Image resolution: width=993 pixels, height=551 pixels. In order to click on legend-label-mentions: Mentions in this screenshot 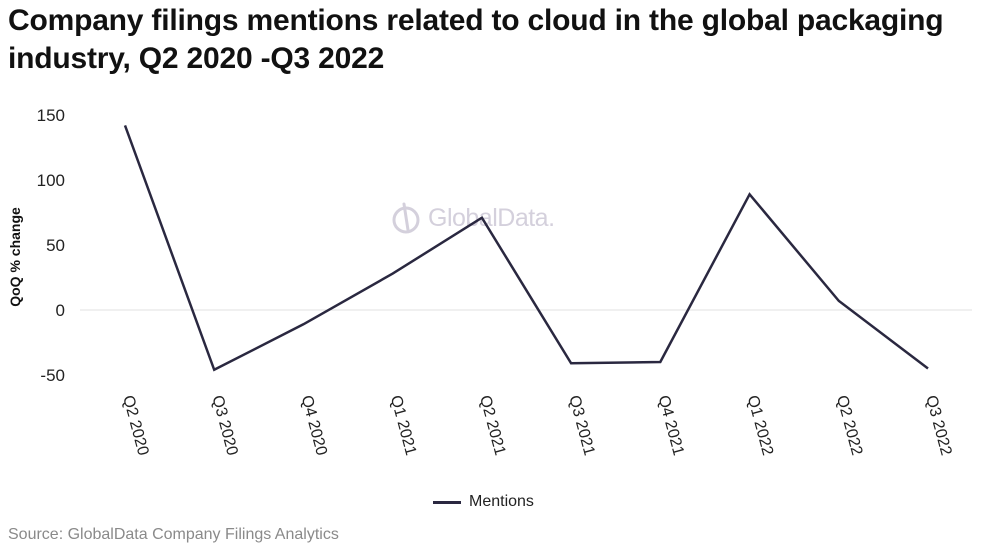, I will do `click(501, 501)`.